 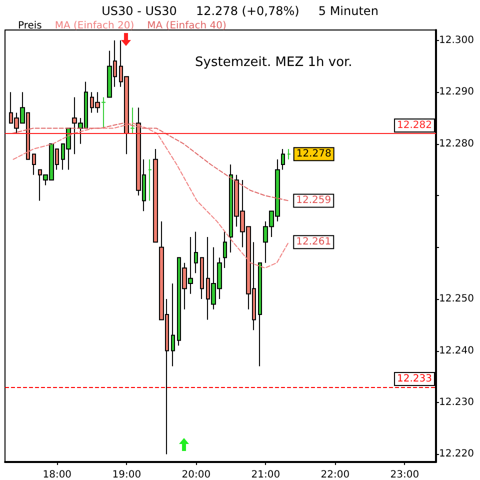 I want to click on line-series, so click(x=150, y=162).